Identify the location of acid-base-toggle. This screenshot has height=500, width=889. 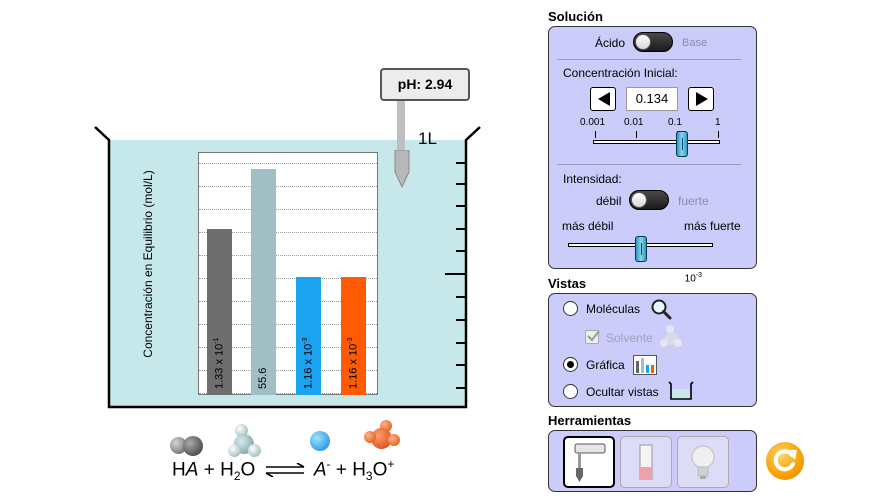
(653, 42).